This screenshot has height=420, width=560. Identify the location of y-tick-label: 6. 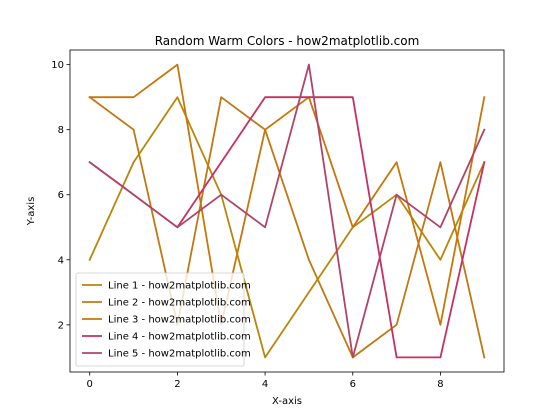
(61, 195).